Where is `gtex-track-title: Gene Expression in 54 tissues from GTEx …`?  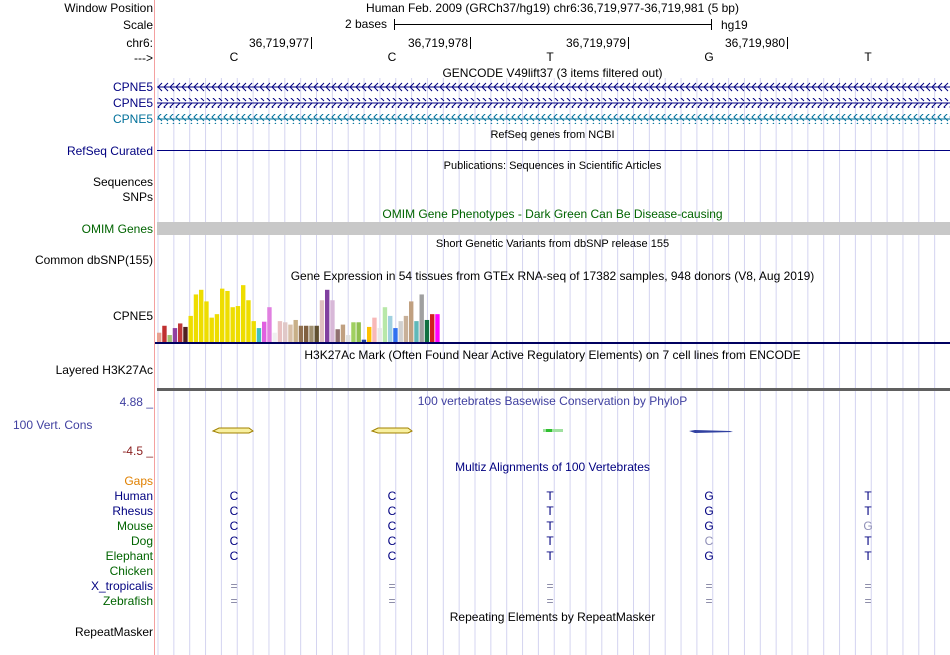
gtex-track-title: Gene Expression in 54 tissues from GTEx … is located at coordinates (552, 276).